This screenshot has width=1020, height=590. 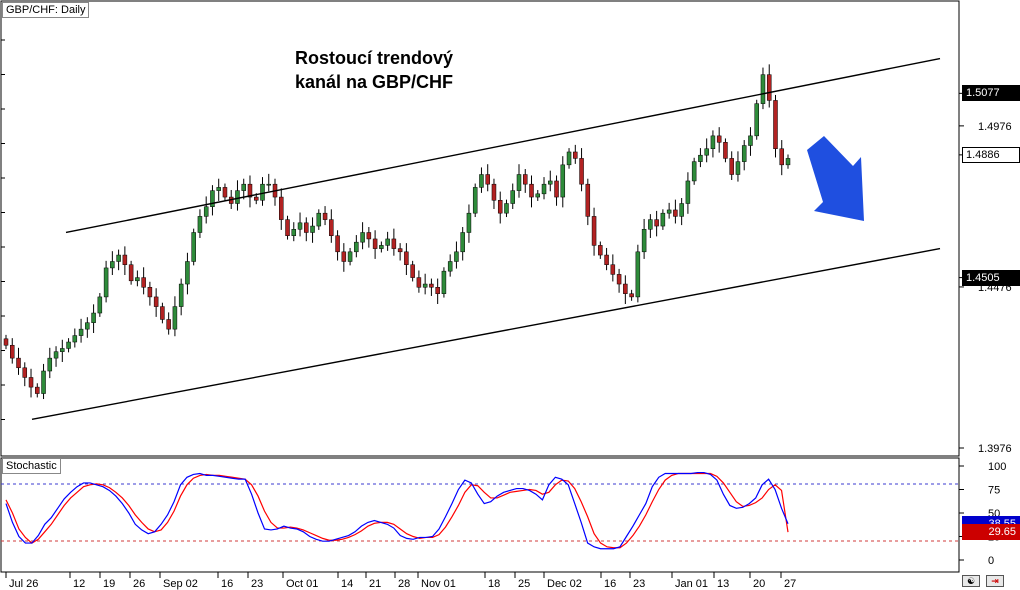 What do you see at coordinates (991, 277) in the screenshot?
I see `price-tag: 1.4505` at bounding box center [991, 277].